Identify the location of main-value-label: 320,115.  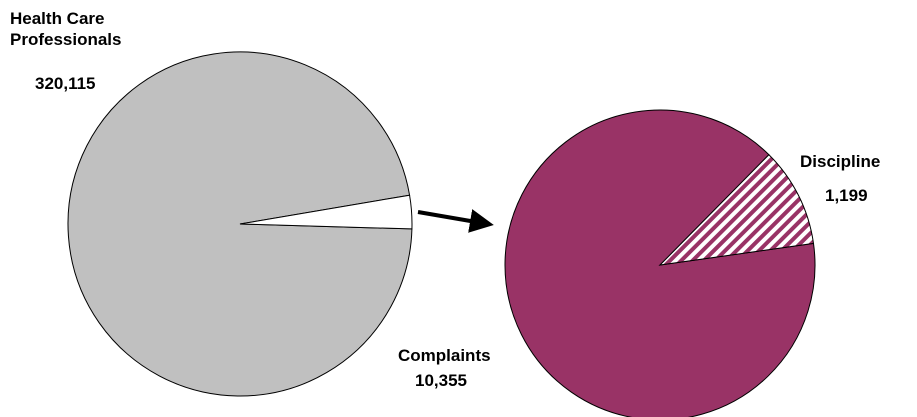
(65, 83).